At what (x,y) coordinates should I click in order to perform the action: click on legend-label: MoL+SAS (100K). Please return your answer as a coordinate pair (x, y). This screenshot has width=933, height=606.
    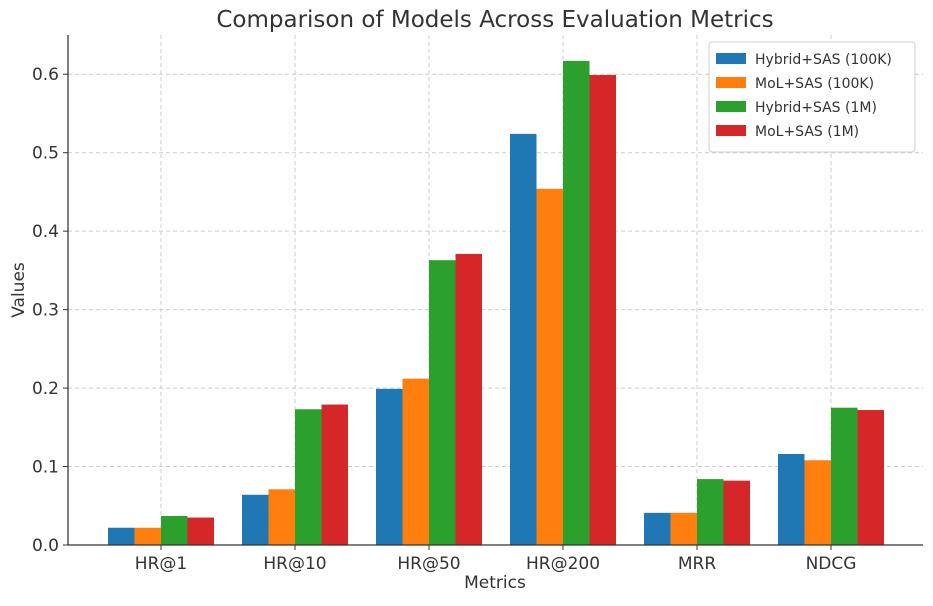
    Looking at the image, I should click on (814, 84).